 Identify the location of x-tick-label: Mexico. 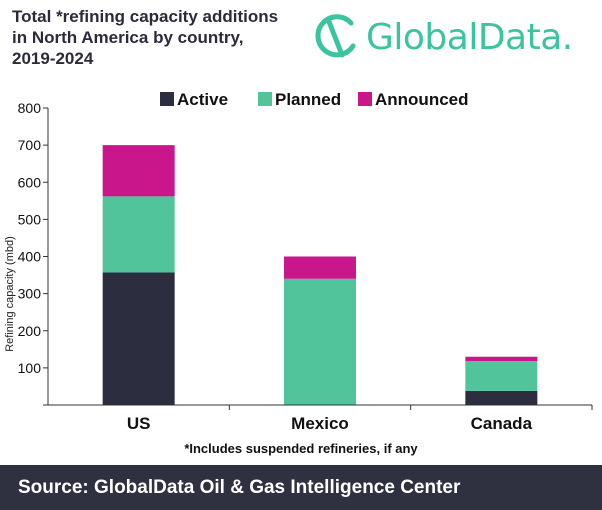
(320, 423).